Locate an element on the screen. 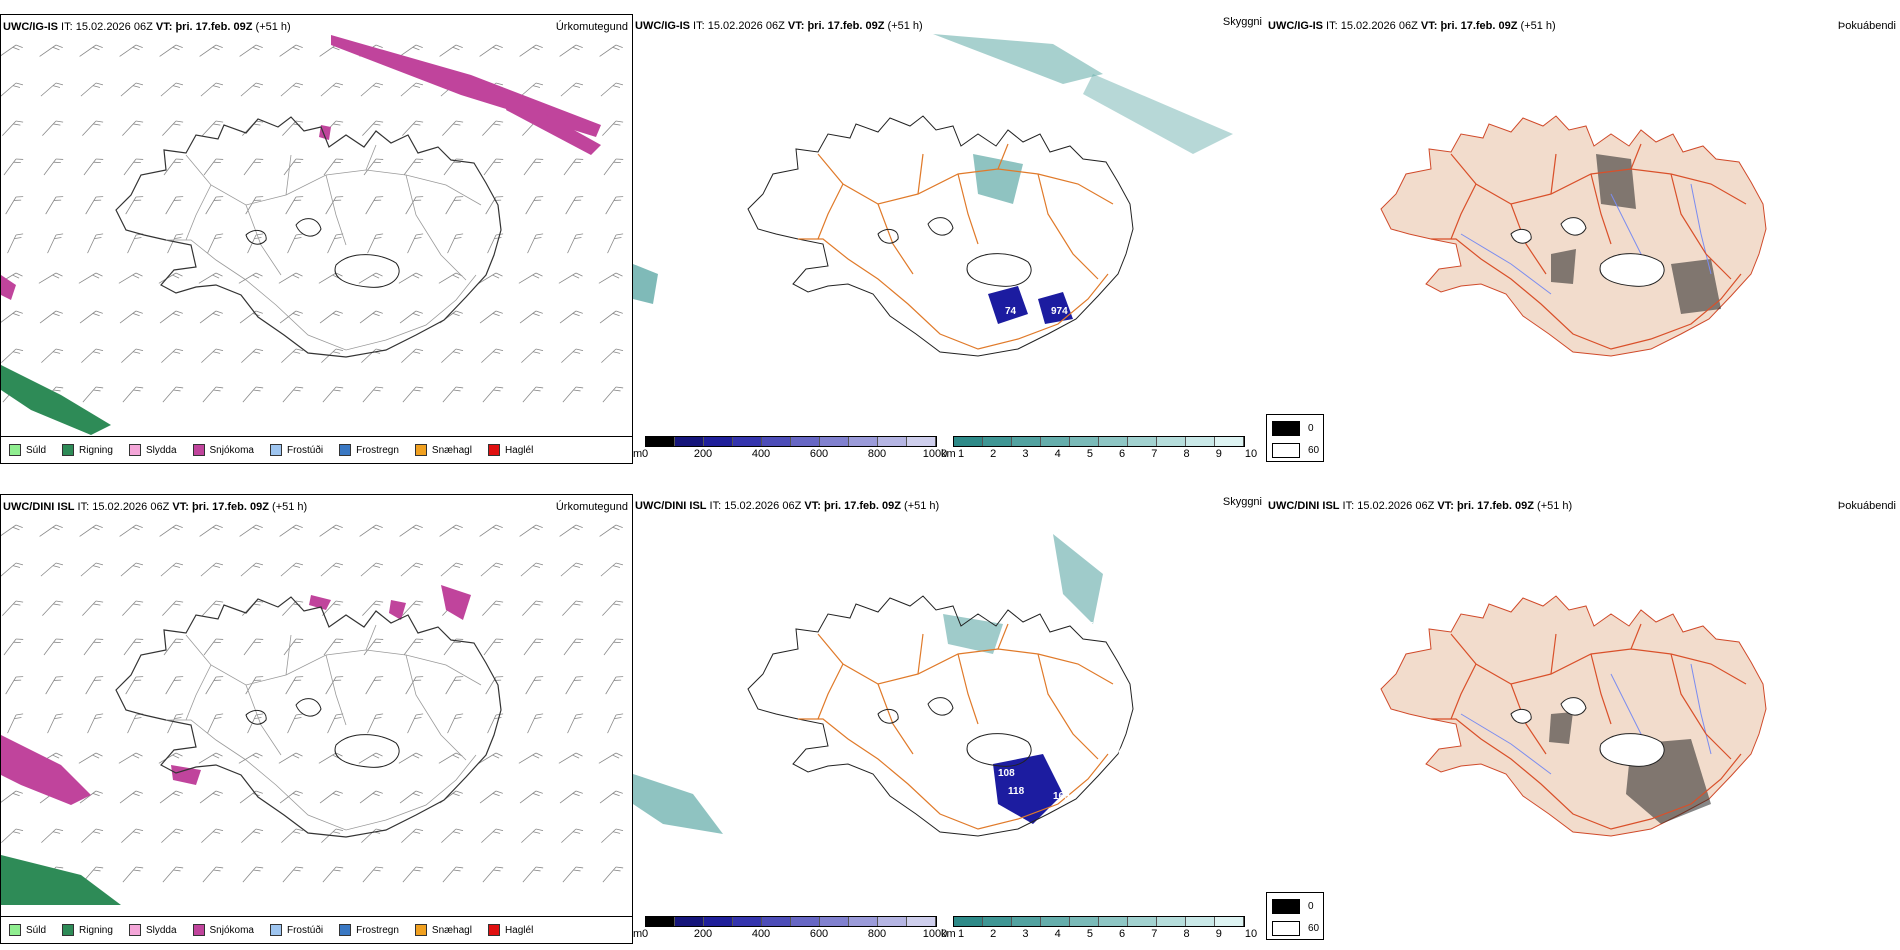  legend-item: Súld is located at coordinates (27, 450).